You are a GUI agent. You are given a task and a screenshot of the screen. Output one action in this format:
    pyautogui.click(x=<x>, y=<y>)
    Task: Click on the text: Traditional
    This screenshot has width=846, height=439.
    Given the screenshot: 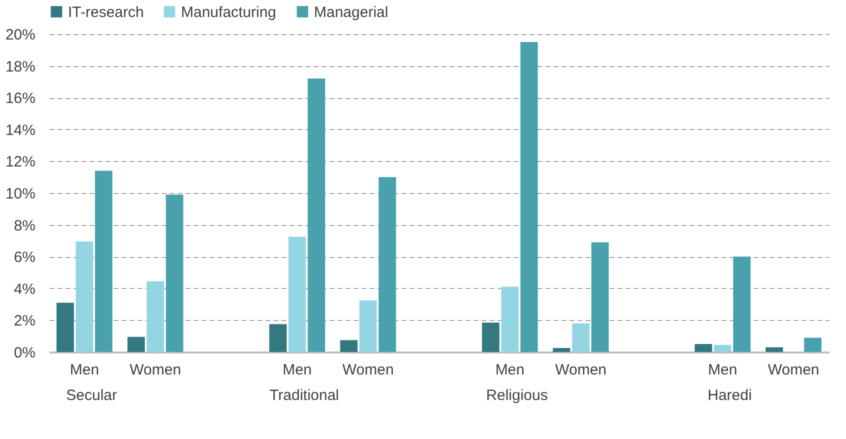 What is the action you would take?
    pyautogui.click(x=305, y=395)
    